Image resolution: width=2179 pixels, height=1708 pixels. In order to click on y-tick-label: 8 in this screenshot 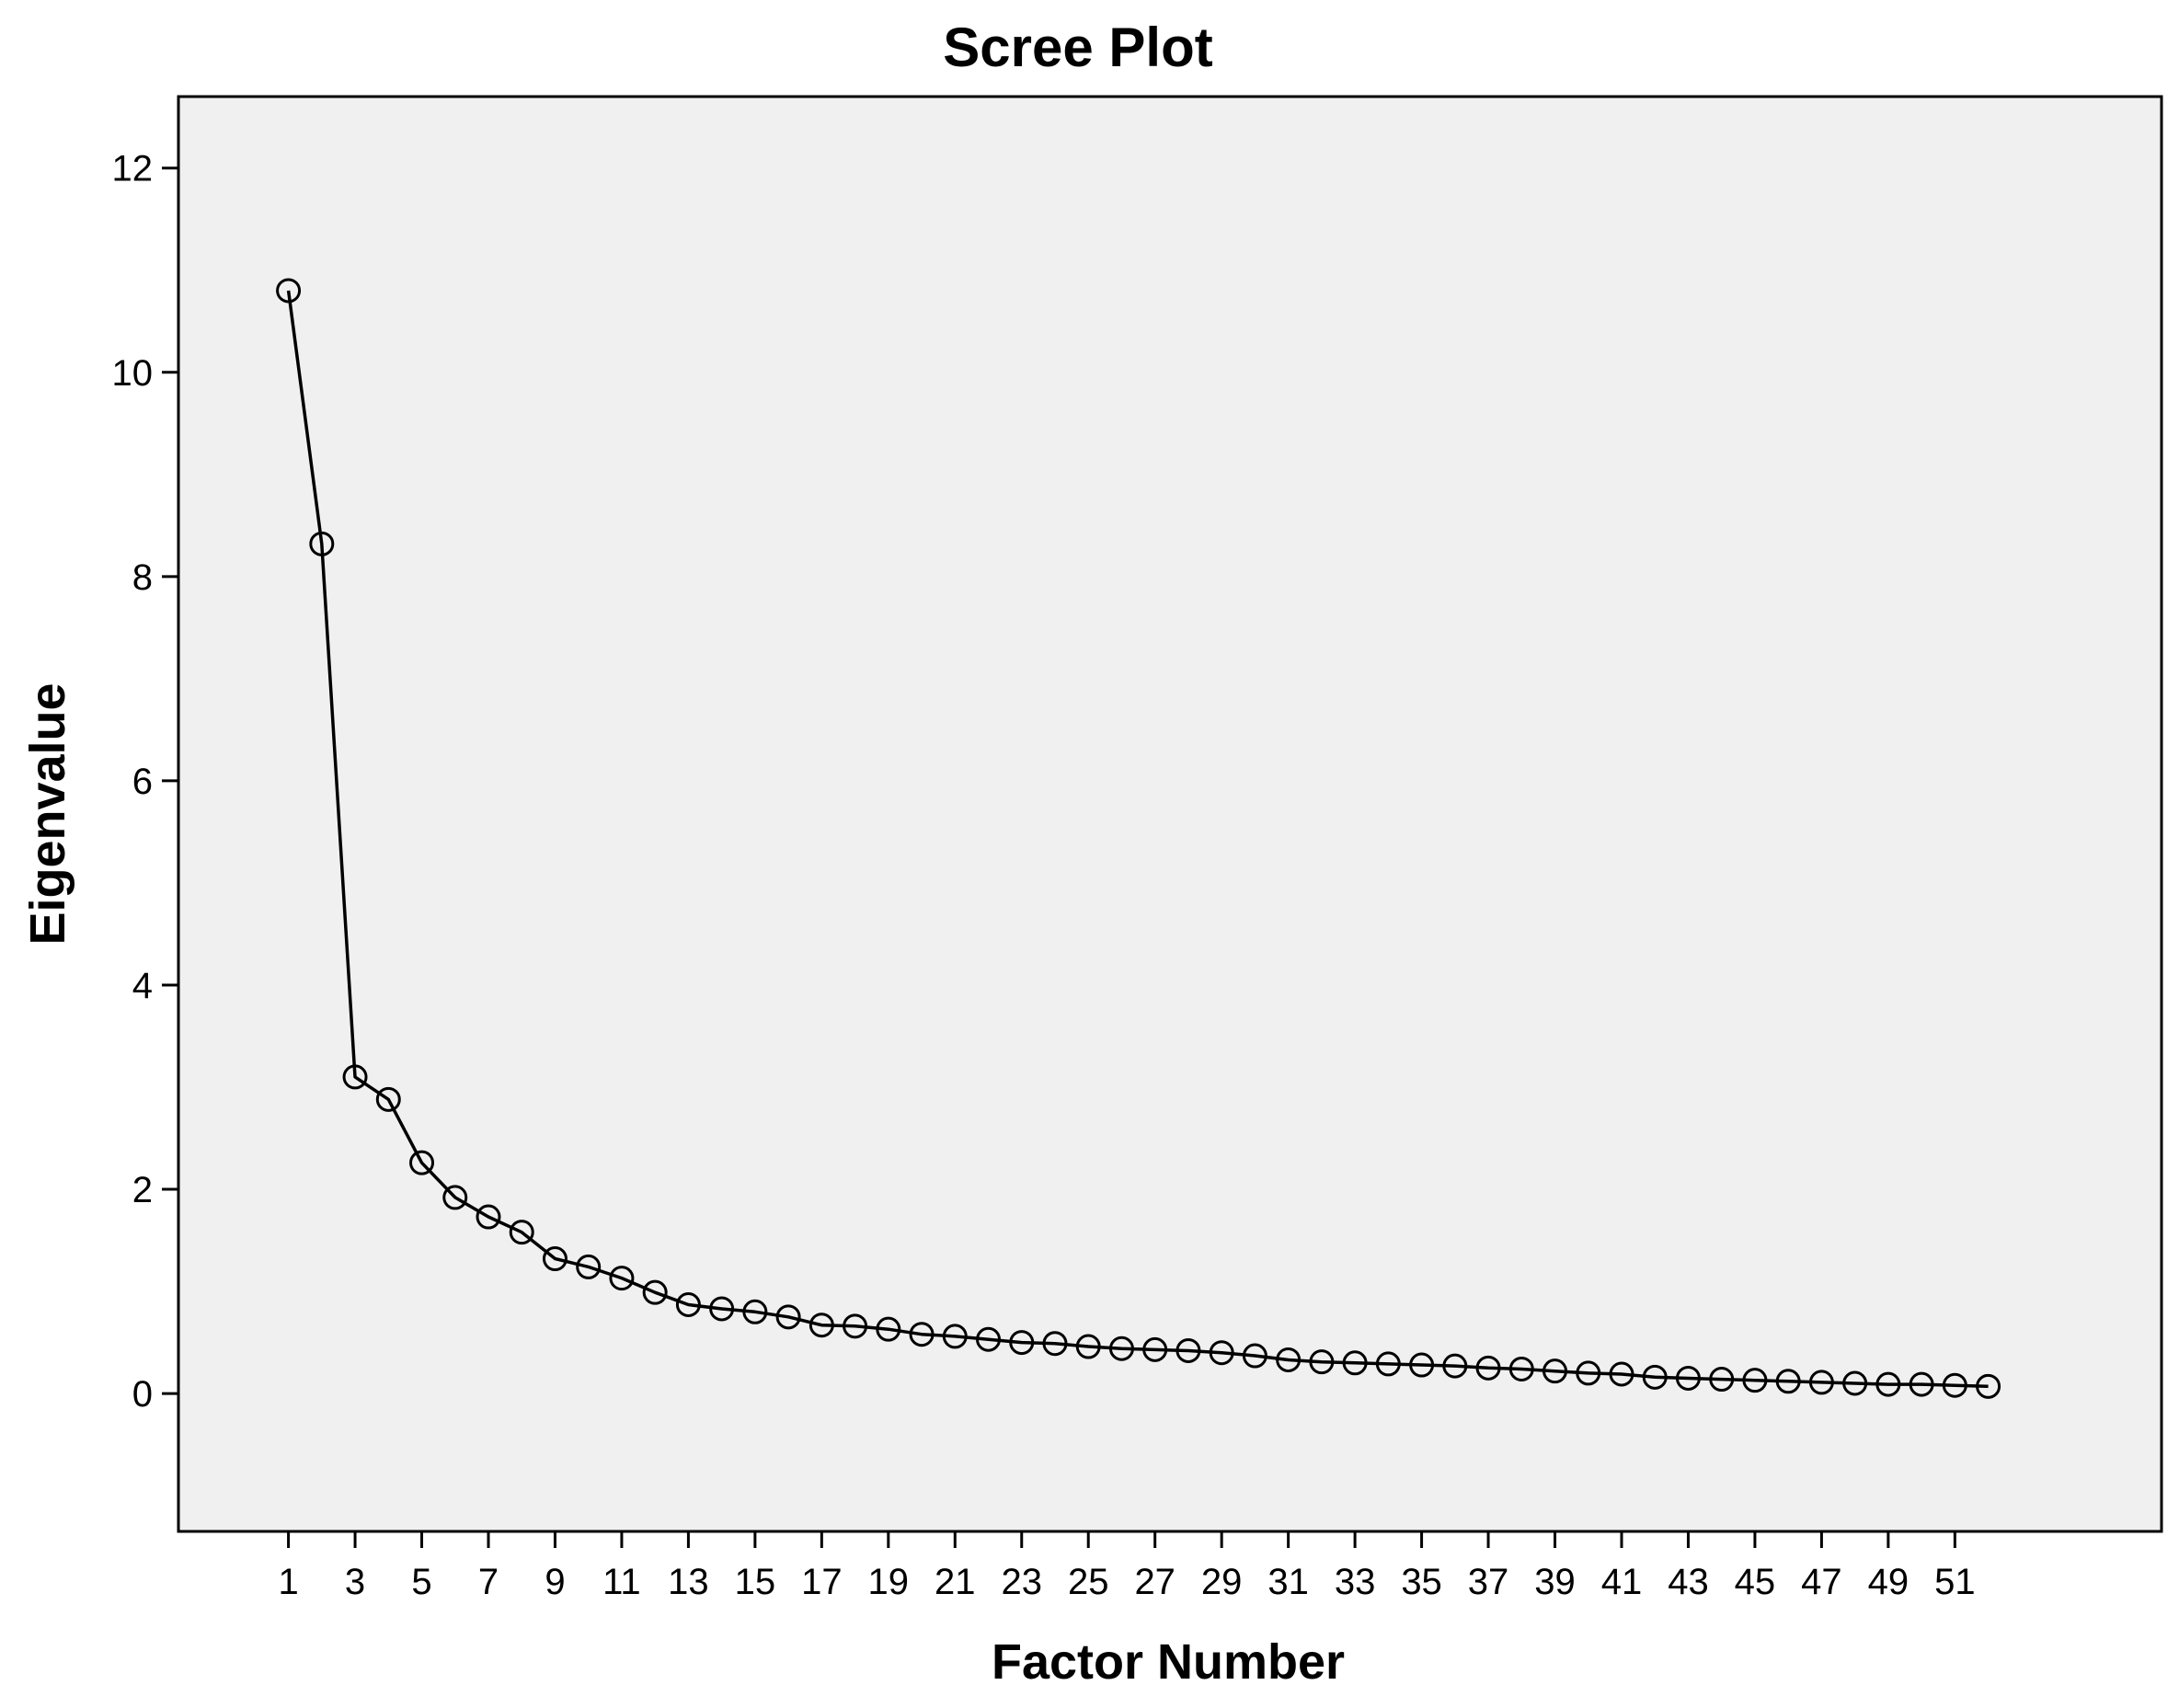, I will do `click(142, 577)`.